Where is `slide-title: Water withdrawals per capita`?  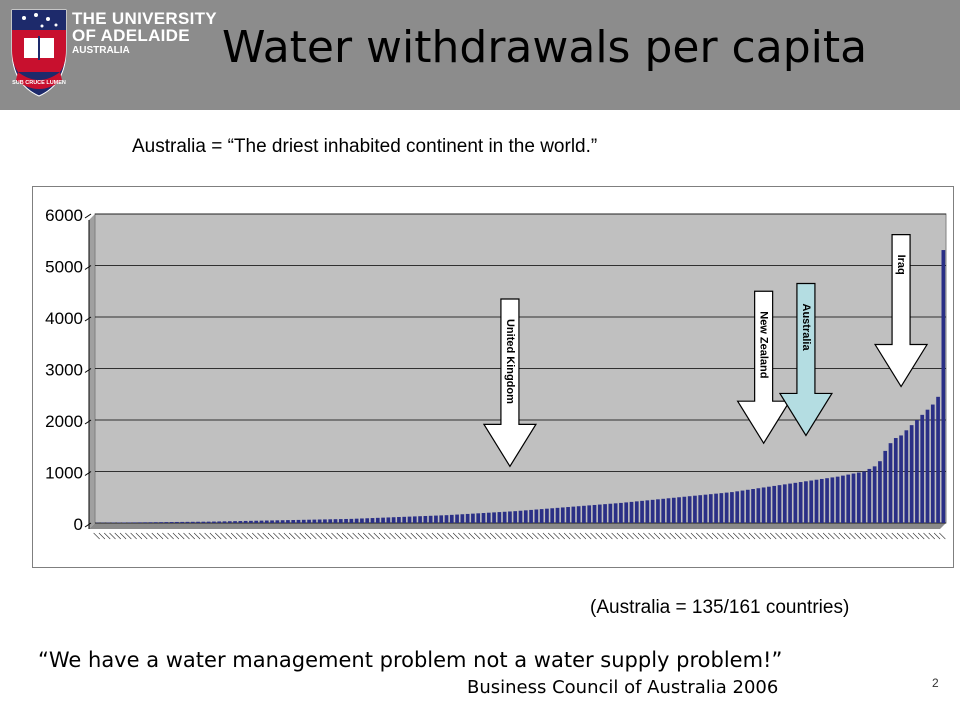
slide-title: Water withdrawals per capita is located at coordinates (545, 47).